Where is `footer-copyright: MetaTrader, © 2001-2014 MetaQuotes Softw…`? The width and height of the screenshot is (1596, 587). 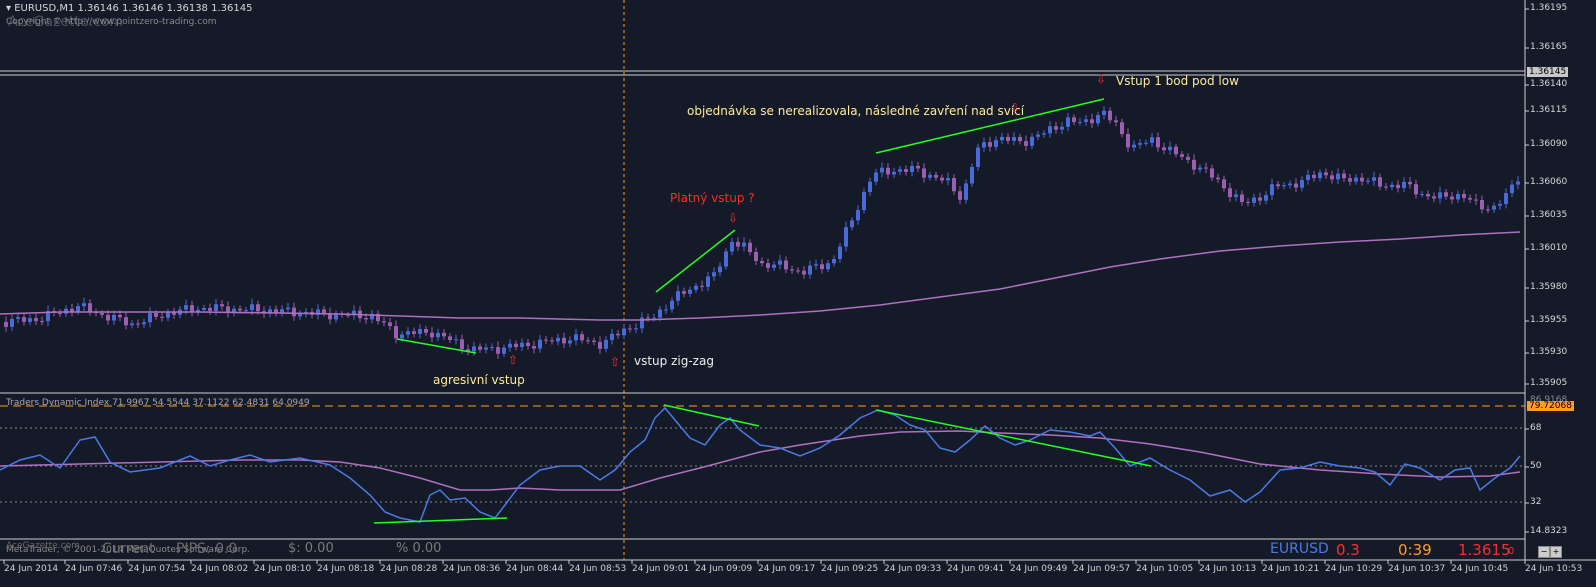 footer-copyright: MetaTrader, © 2001-2014 MetaQuotes Softw… is located at coordinates (128, 550).